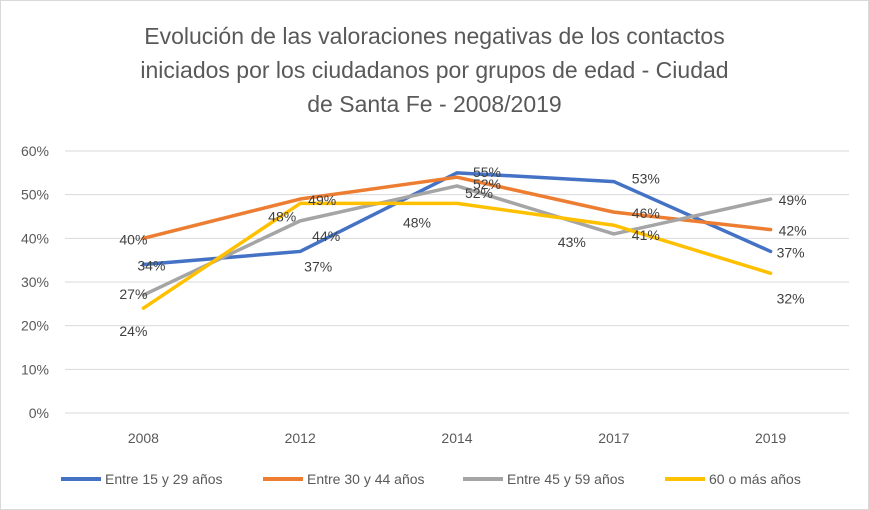  I want to click on y-tick-label: 30%, so click(35, 282).